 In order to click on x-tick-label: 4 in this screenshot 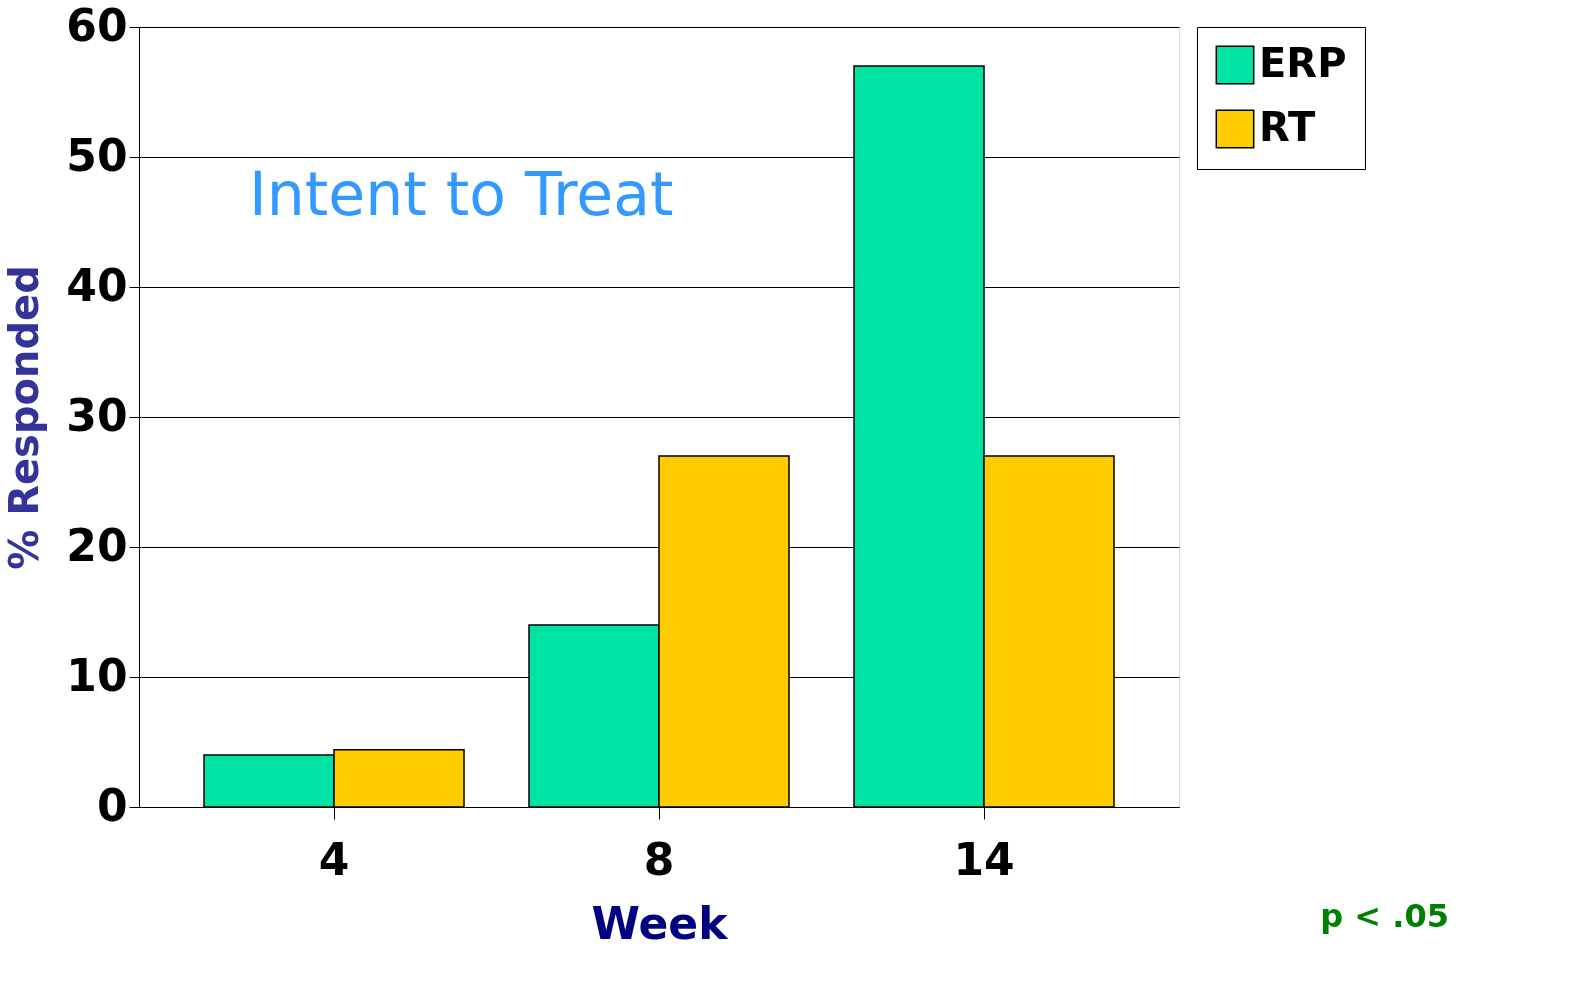, I will do `click(334, 859)`.